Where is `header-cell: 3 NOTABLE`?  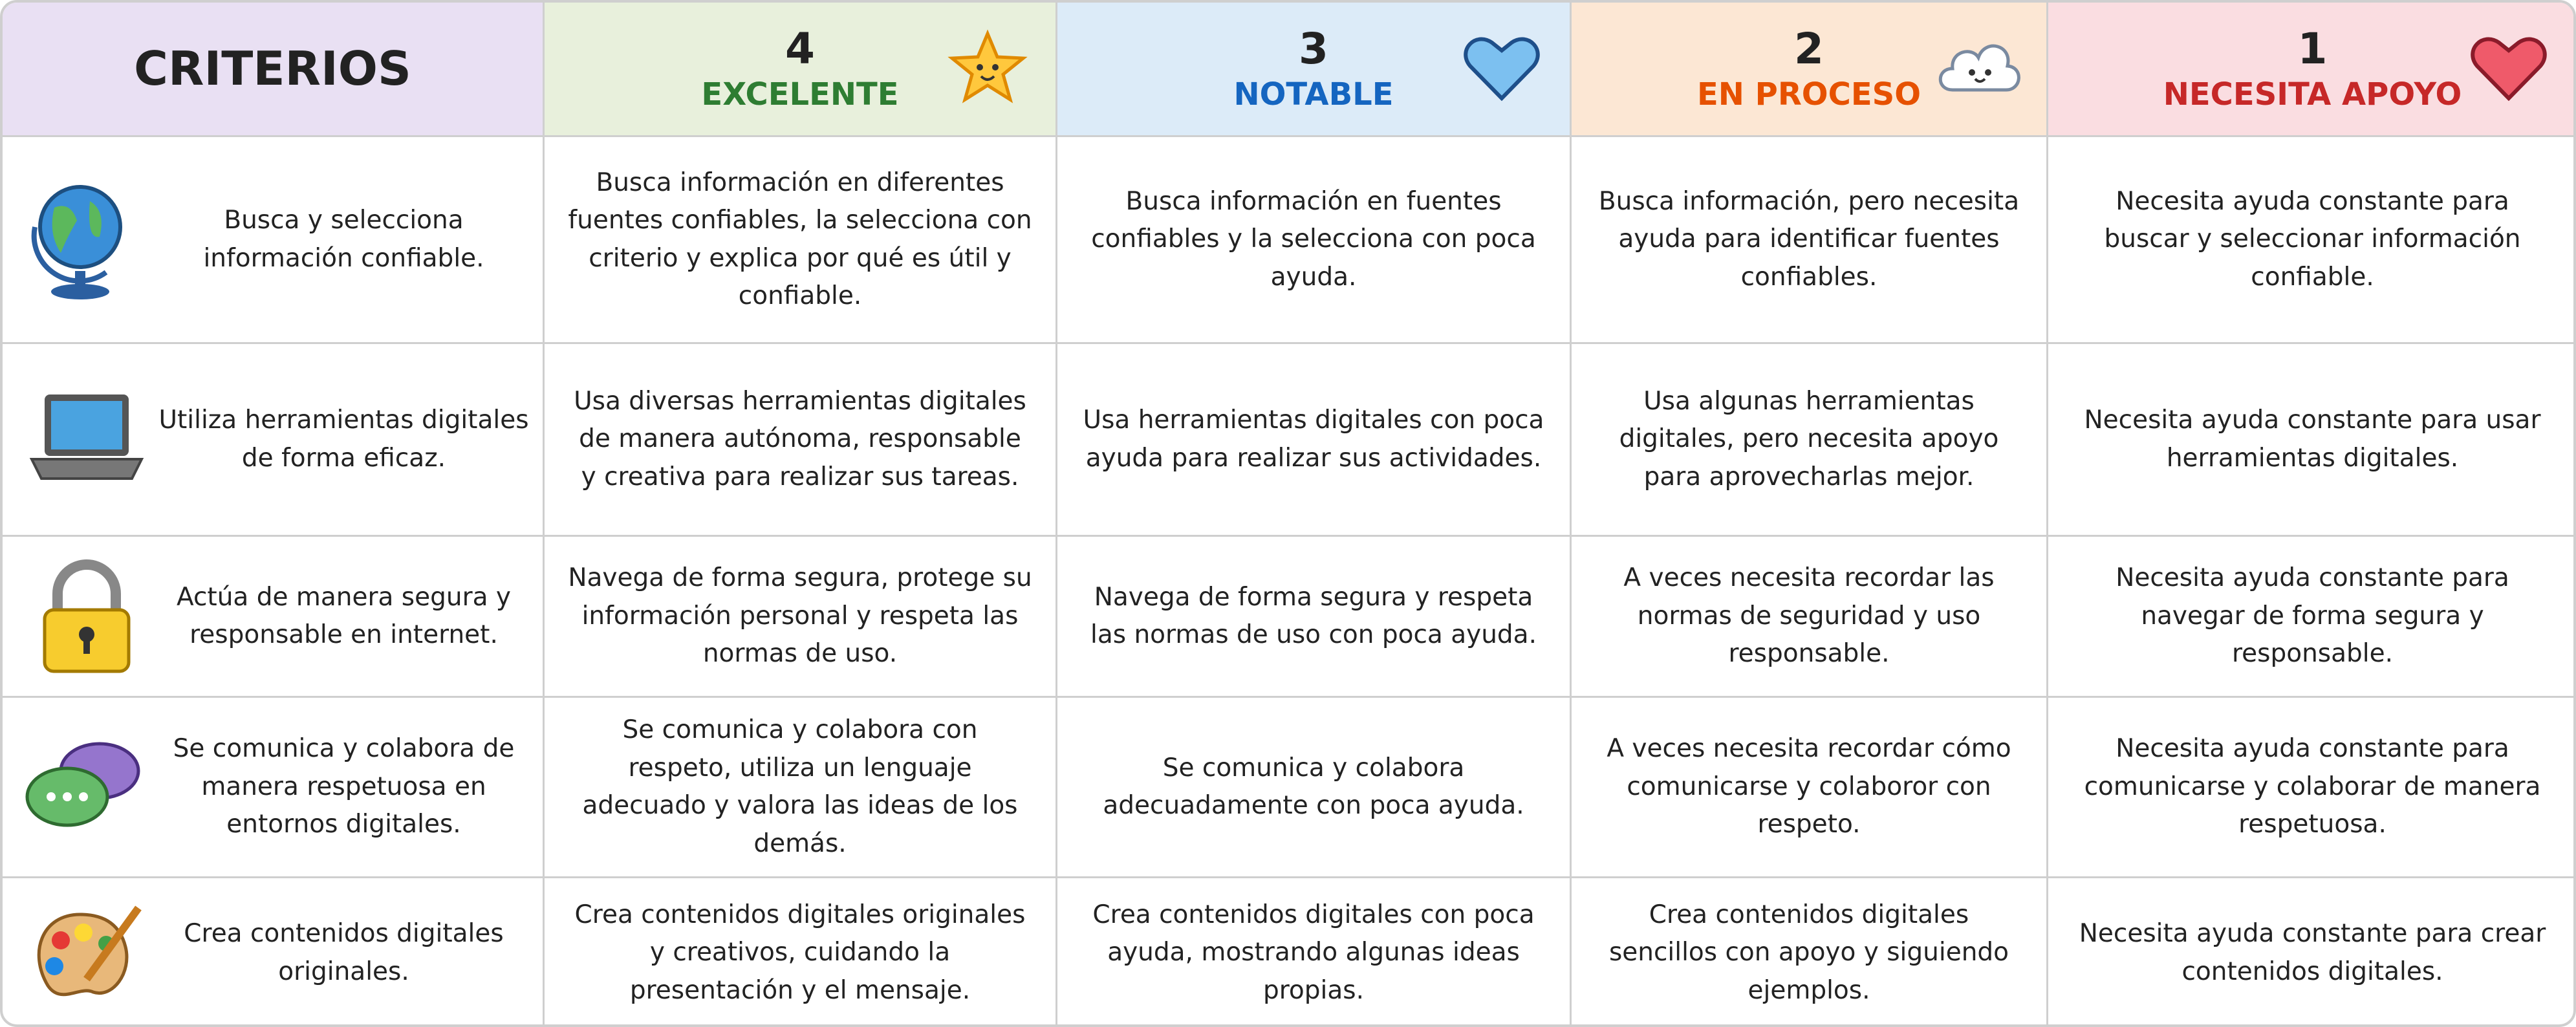 header-cell: 3 NOTABLE is located at coordinates (1314, 70).